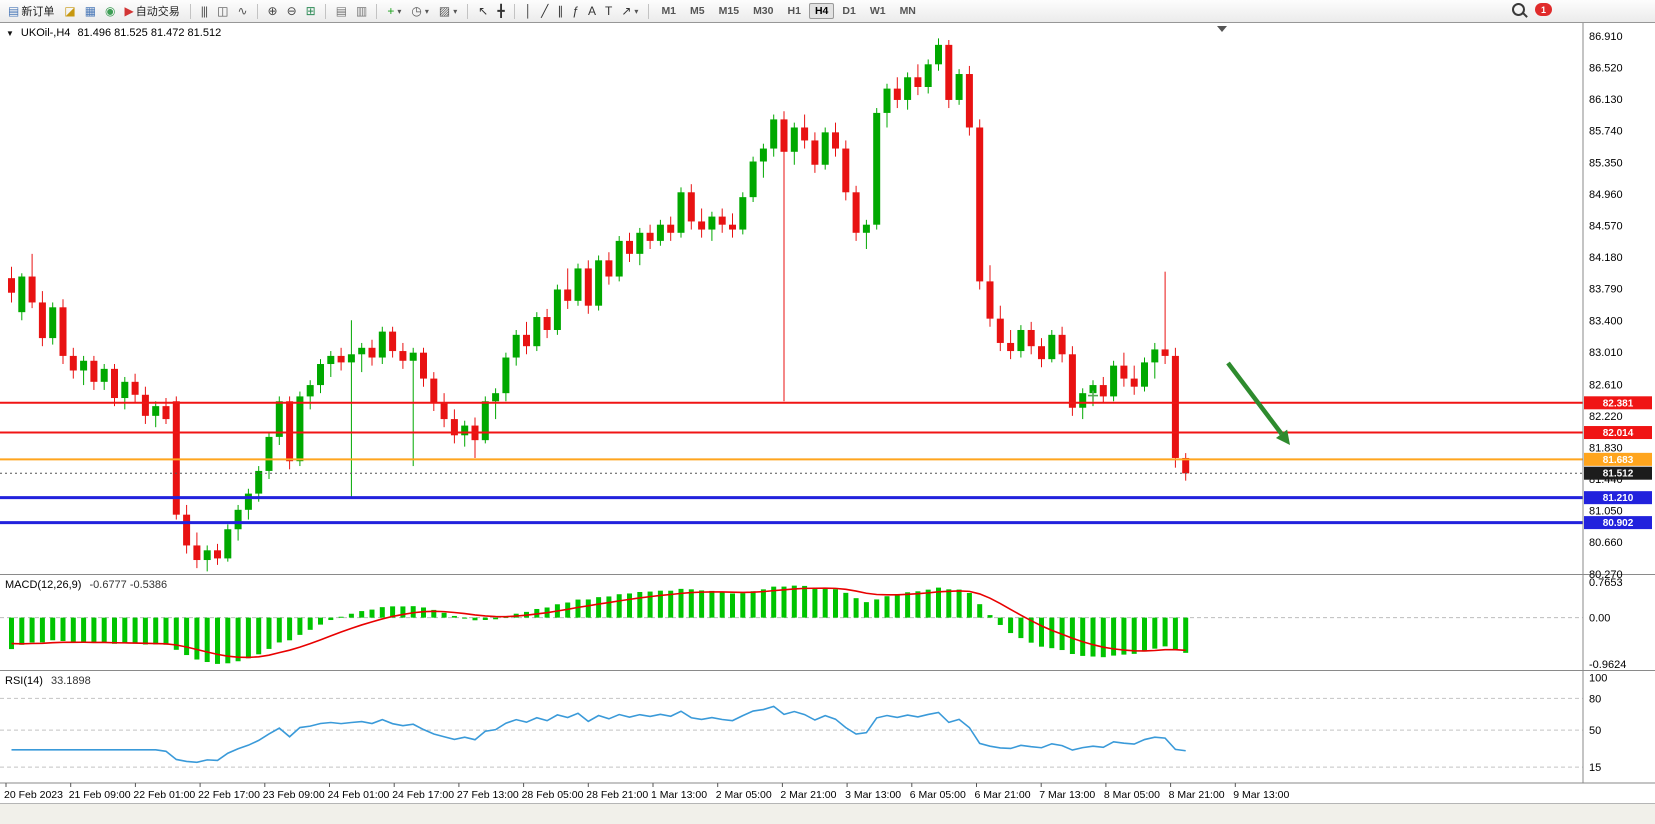  Describe the element at coordinates (190, 11) in the screenshot. I see `toolbar-separator` at that location.